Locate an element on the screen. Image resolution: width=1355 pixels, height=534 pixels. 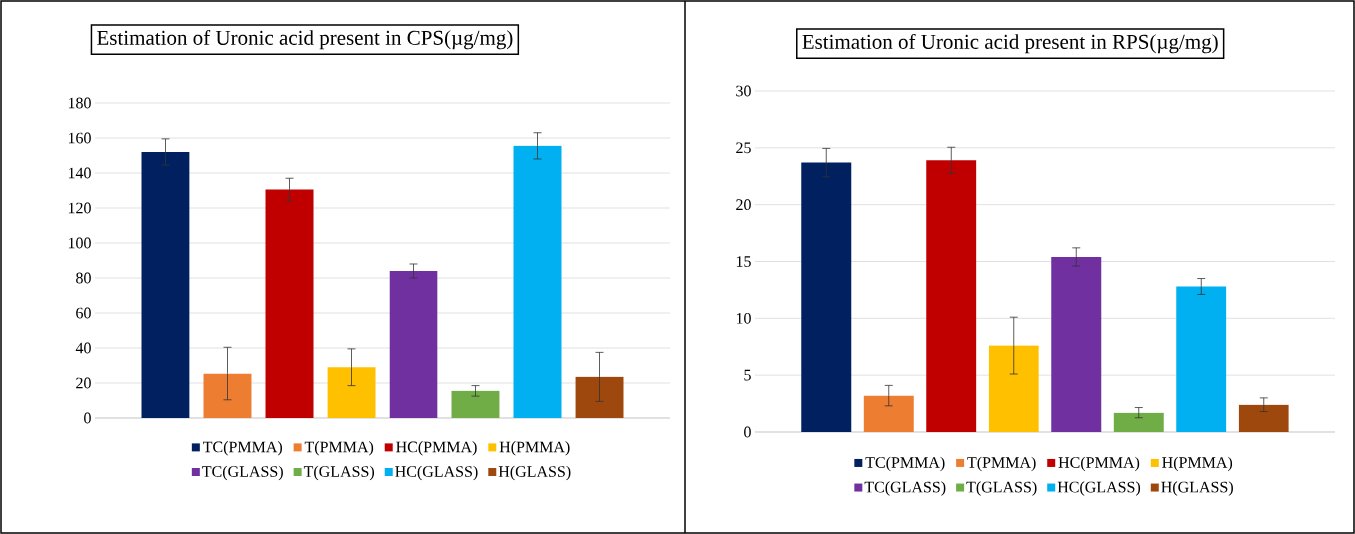
y-tick-label: 60 is located at coordinates (83, 313).